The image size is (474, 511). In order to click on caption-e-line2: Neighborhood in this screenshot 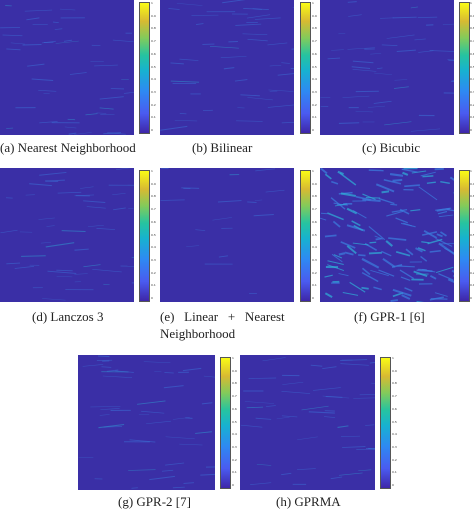, I will do `click(198, 333)`.